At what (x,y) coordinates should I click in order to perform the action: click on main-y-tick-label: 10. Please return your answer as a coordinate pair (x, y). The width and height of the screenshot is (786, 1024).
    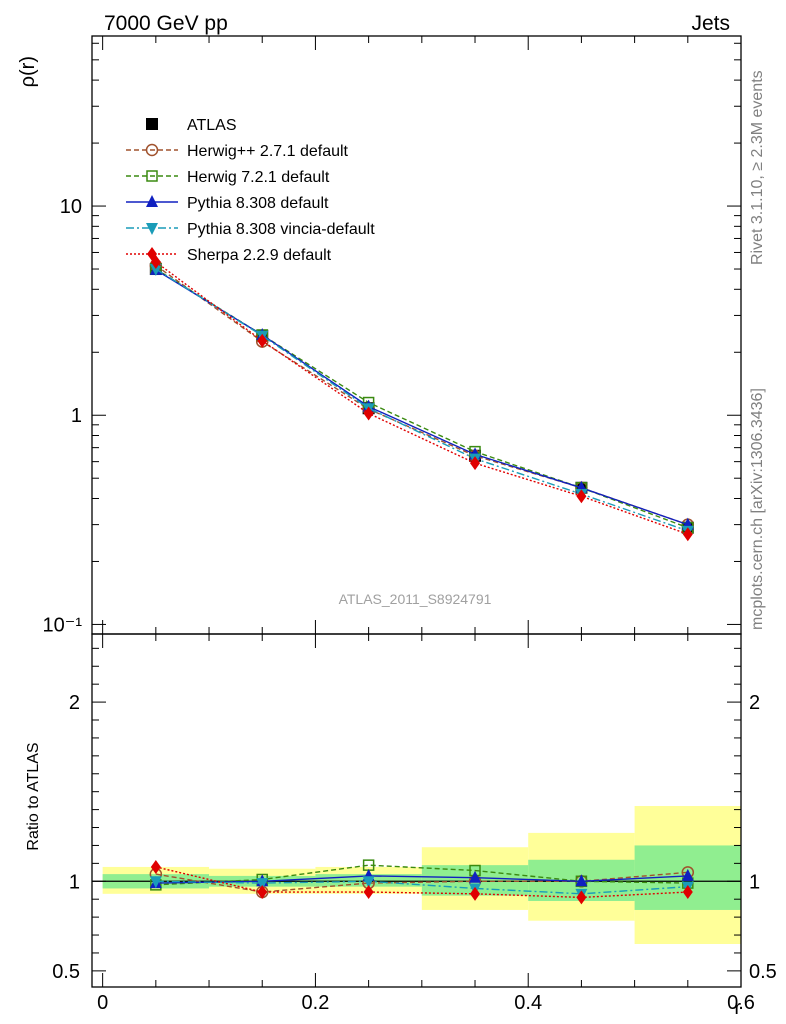
    Looking at the image, I should click on (71, 207).